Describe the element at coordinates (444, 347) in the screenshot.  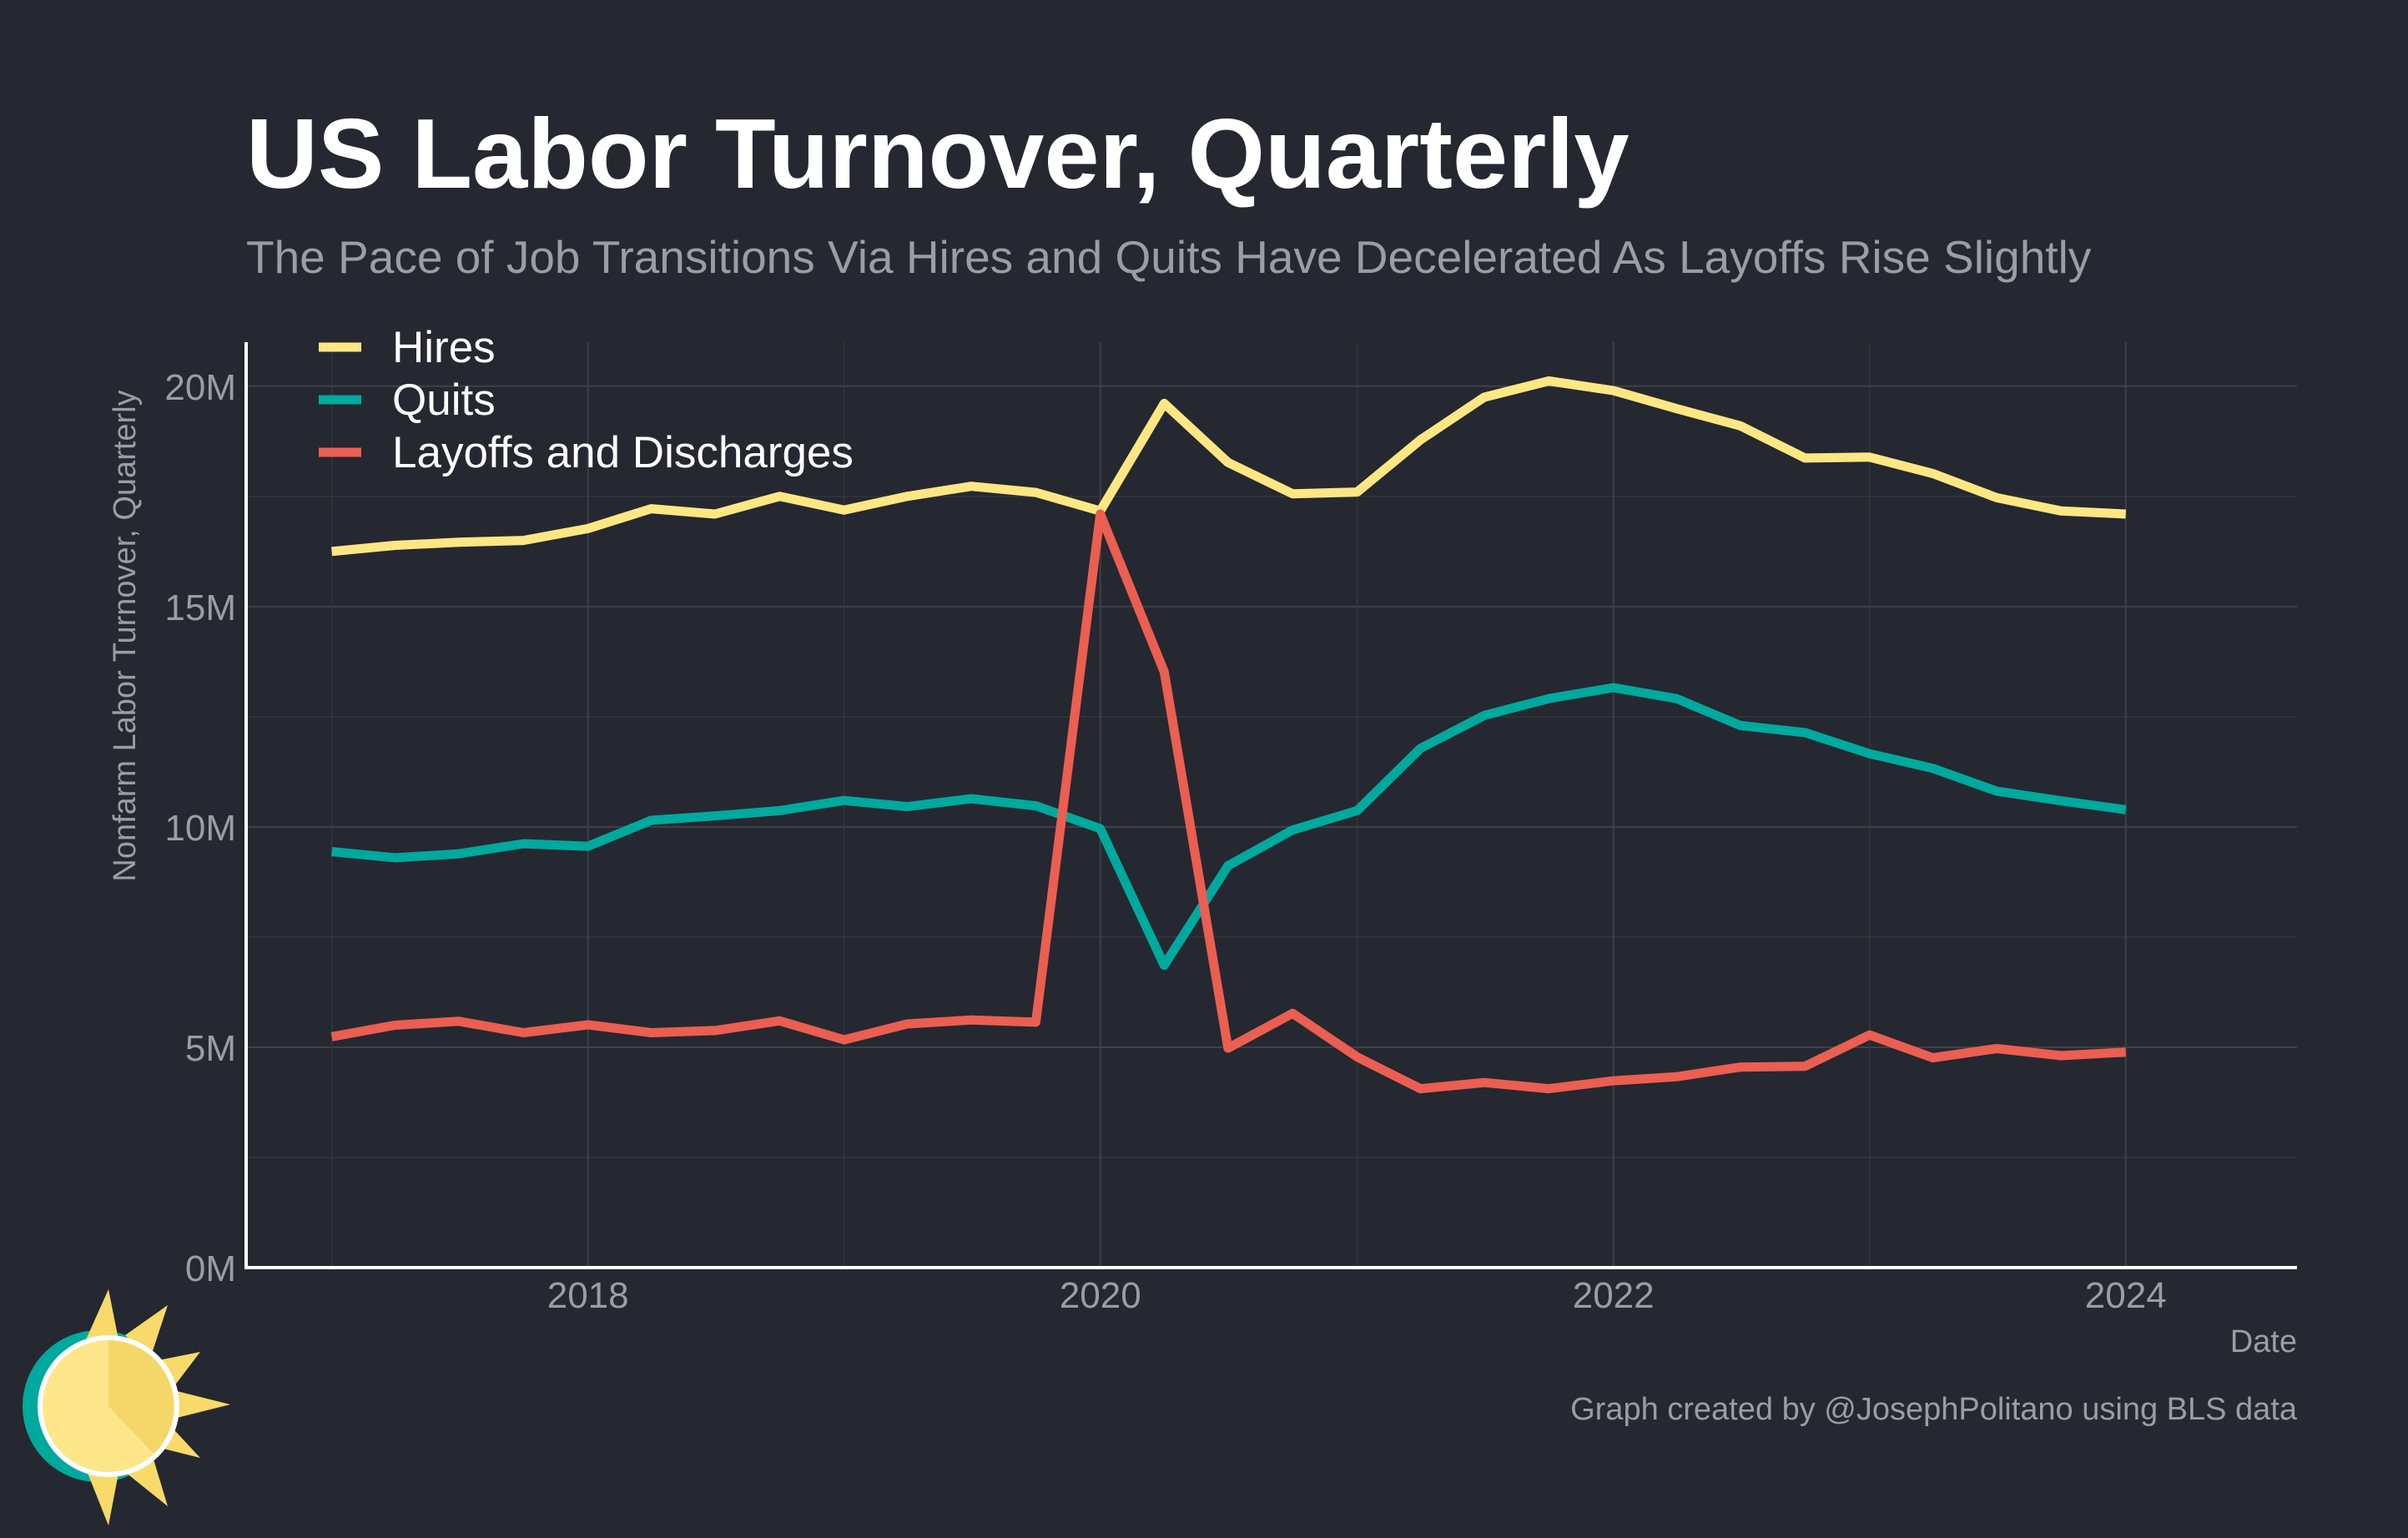
I see `legend-label-hires: Hires` at that location.